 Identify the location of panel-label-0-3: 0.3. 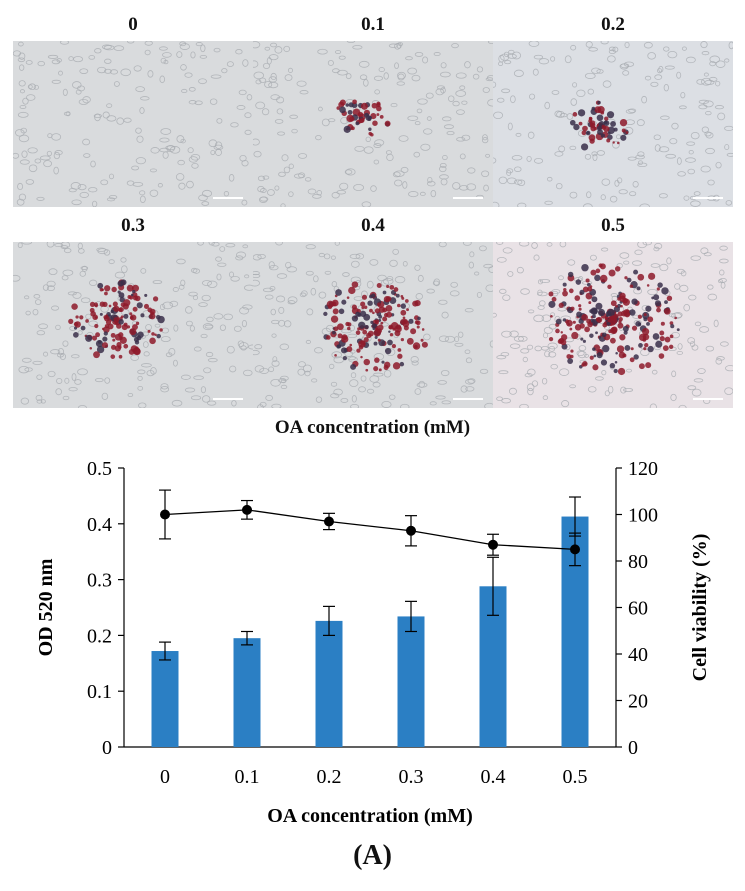
(133, 225).